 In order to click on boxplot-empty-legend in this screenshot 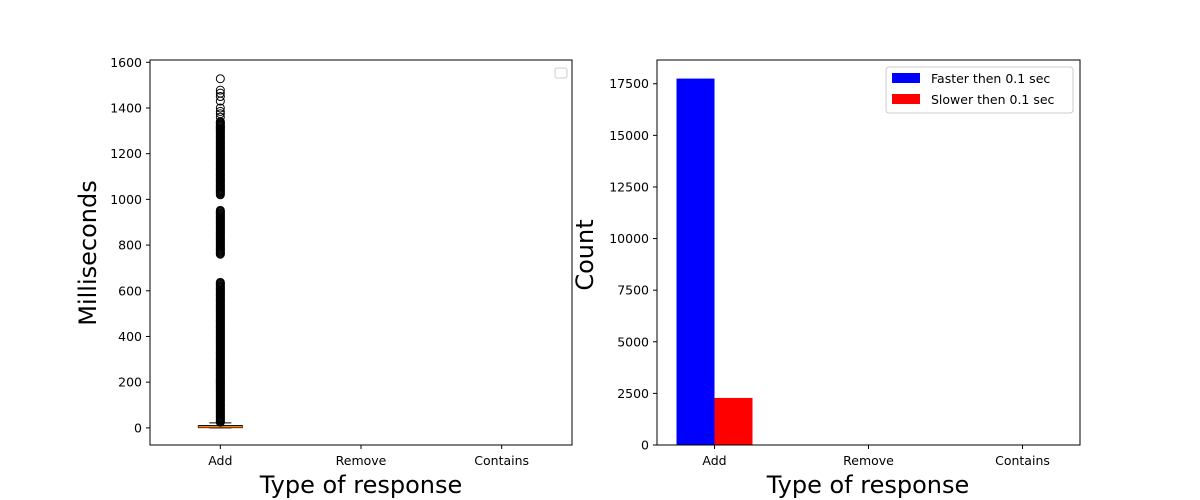, I will do `click(561, 73)`.